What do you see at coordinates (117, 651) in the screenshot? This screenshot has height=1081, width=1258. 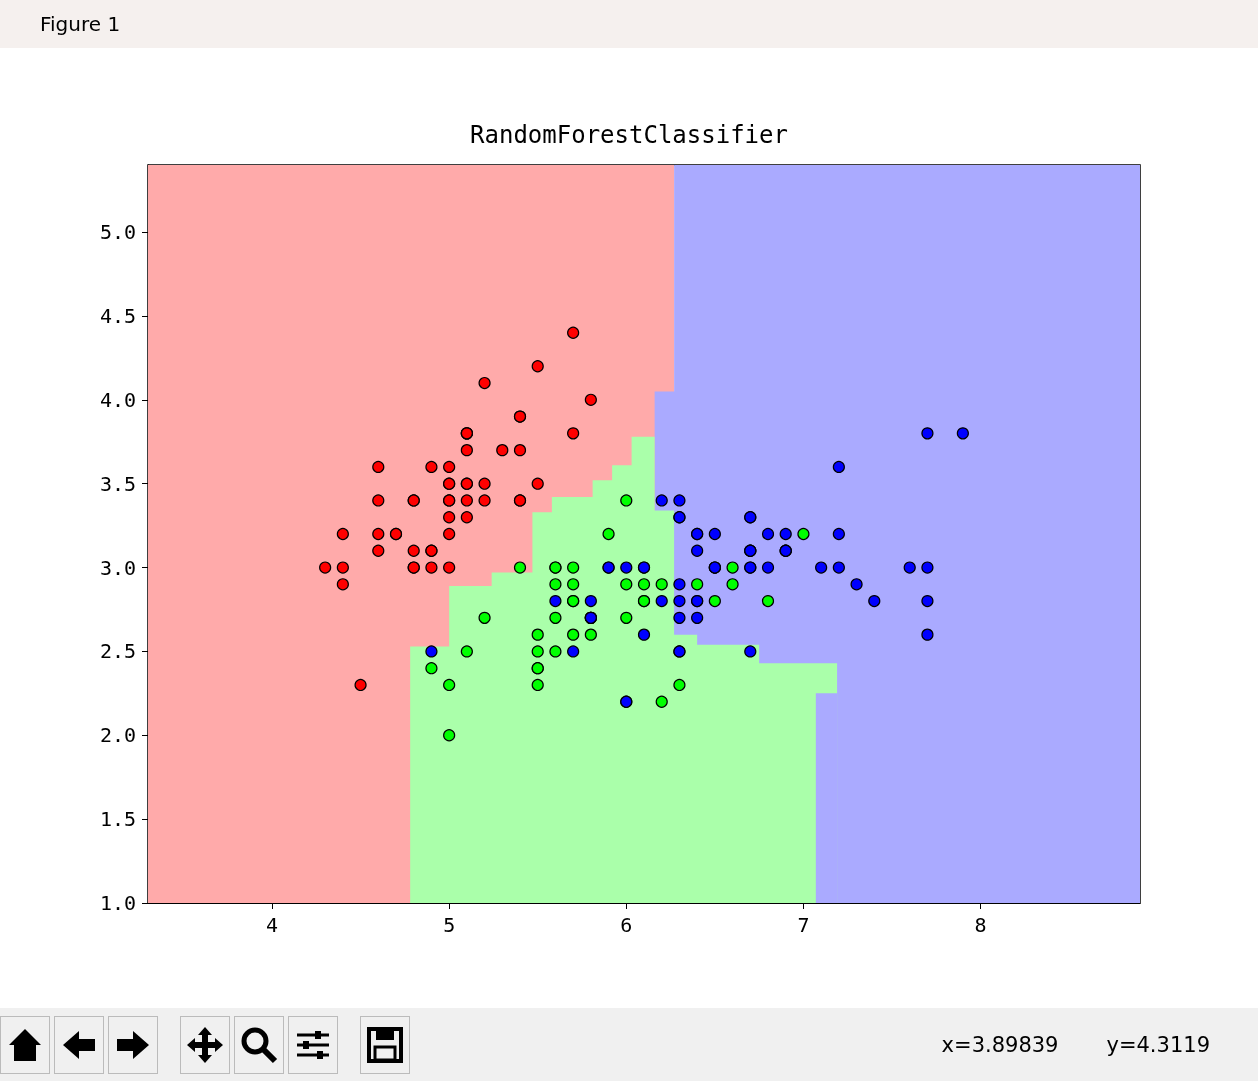 I see `y-tick-label: 2.5` at bounding box center [117, 651].